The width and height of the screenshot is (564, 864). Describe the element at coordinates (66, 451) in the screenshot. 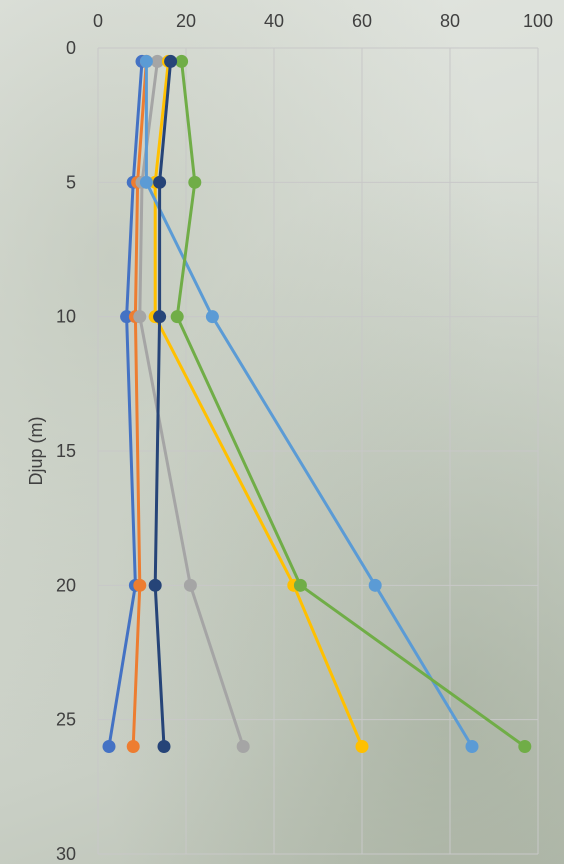

I see `y-tick-label: 15` at that location.